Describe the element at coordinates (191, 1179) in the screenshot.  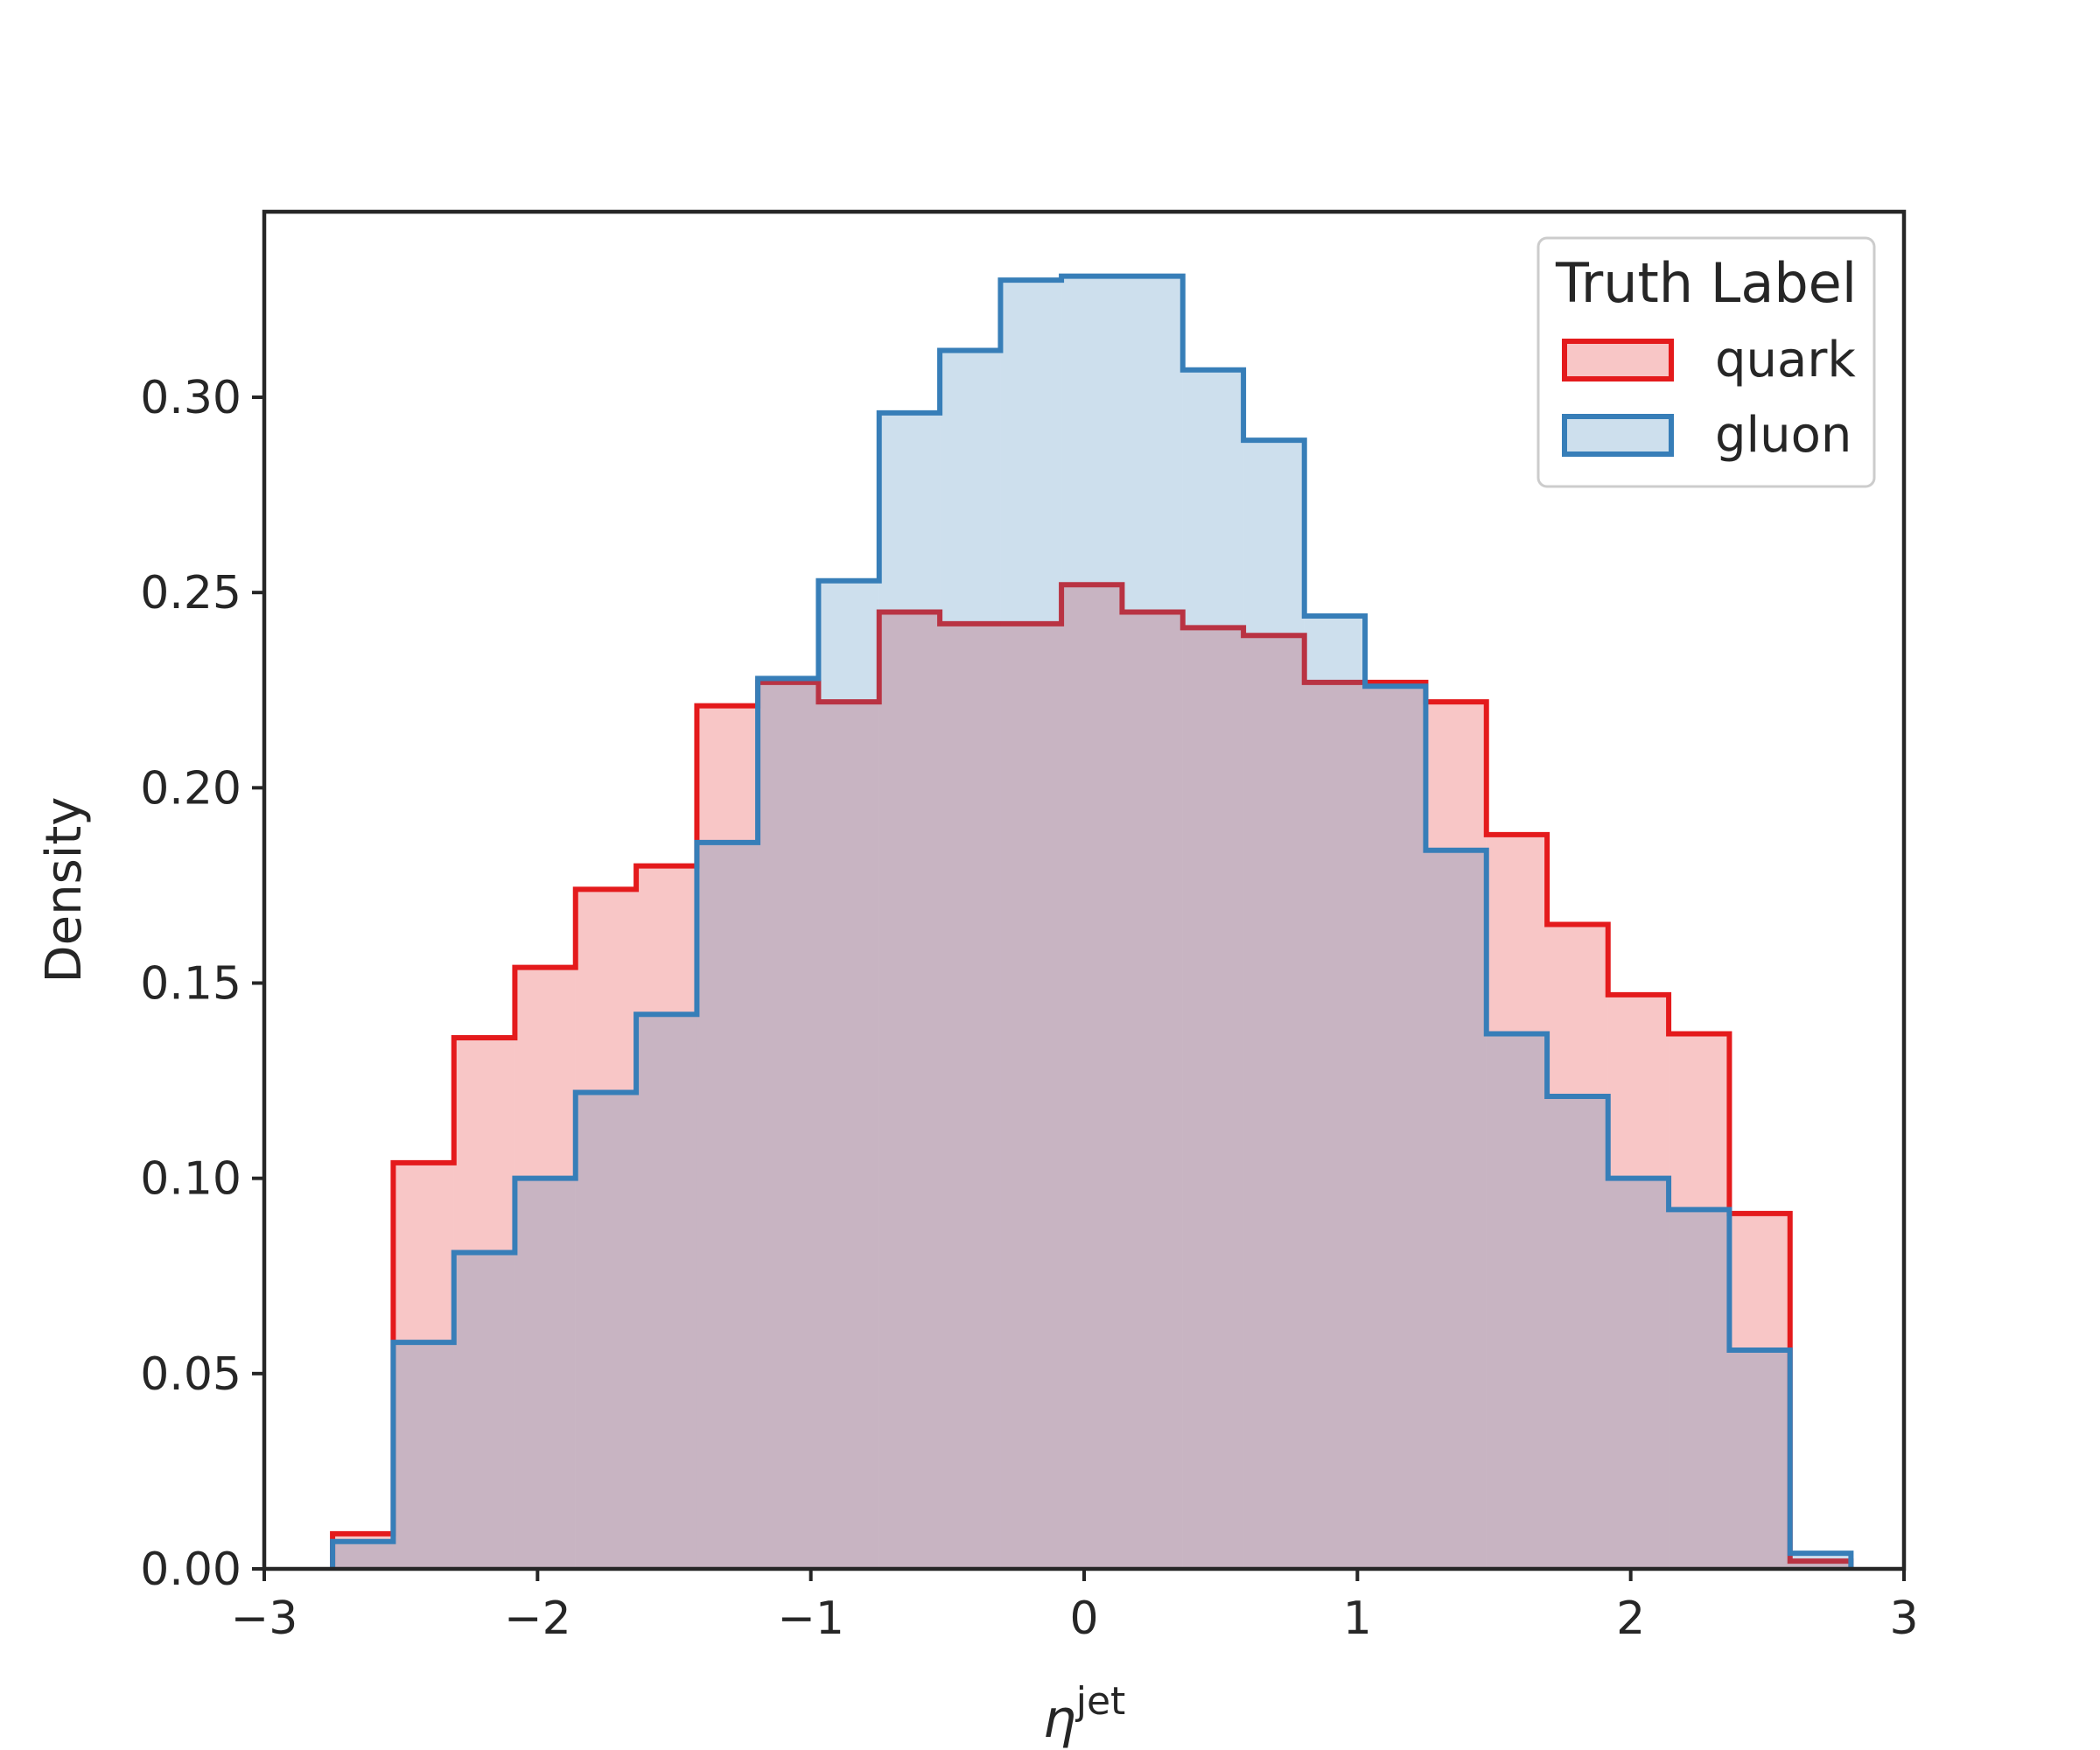
I see `y-tick-label: 0.10` at that location.